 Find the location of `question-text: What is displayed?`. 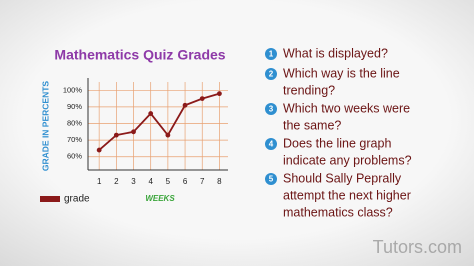

question-text: What is displayed? is located at coordinates (335, 53).